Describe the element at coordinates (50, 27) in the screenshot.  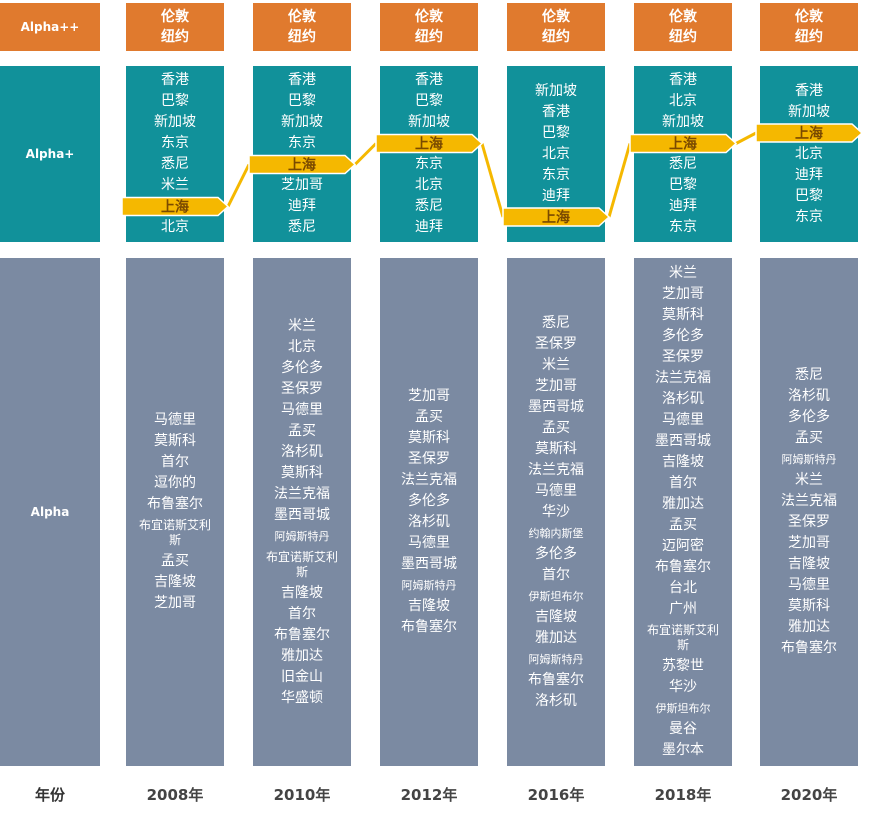
I see `tier-label-alpha-pp: Alpha++` at that location.